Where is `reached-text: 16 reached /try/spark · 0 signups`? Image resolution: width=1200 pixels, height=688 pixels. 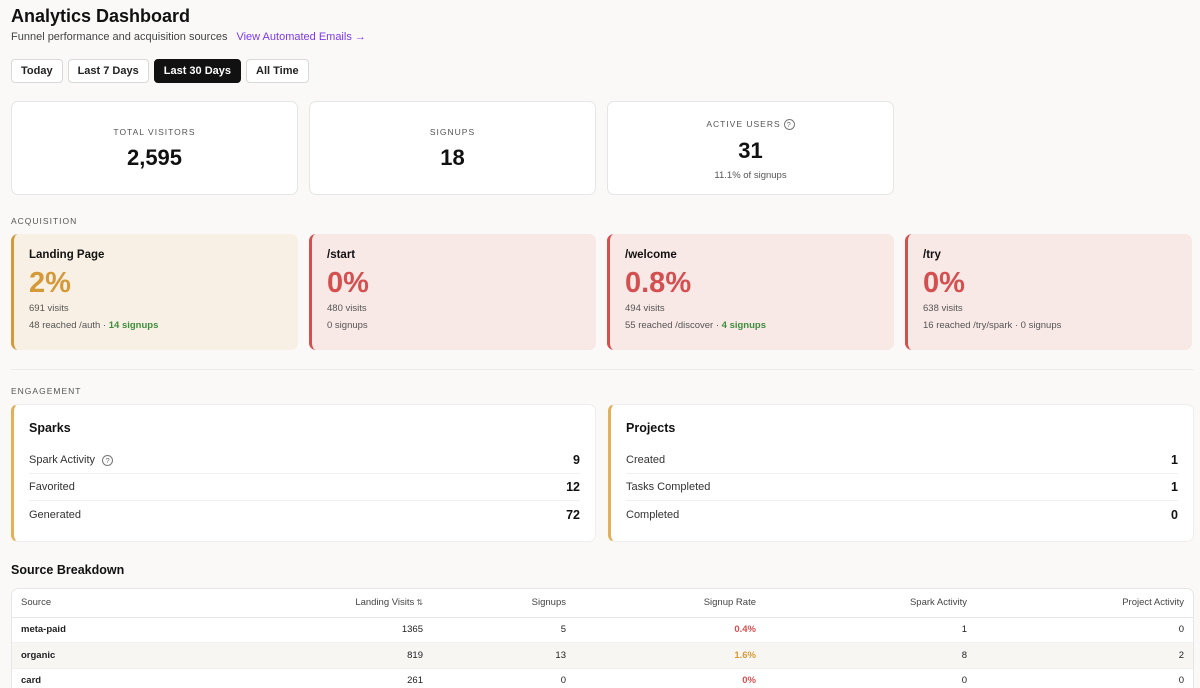 reached-text: 16 reached /try/spark · 0 signups is located at coordinates (992, 325).